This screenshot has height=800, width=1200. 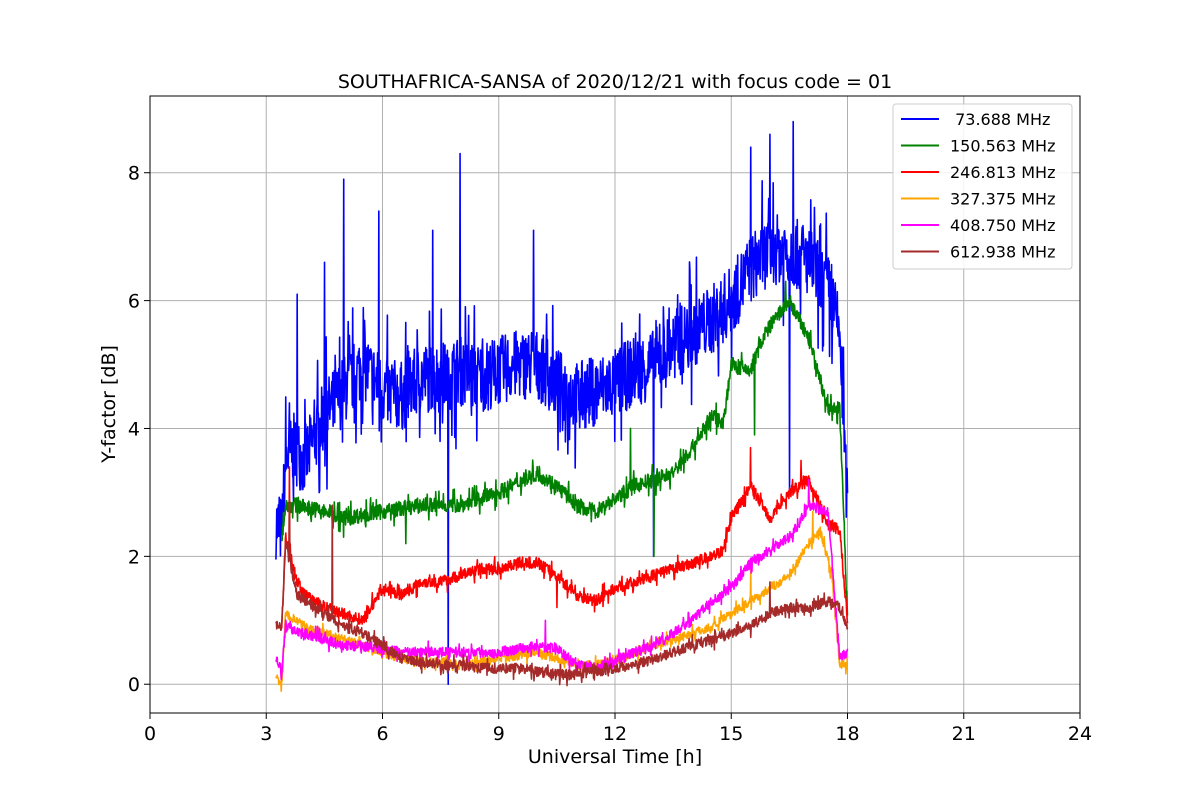 I want to click on y-axis-title: Y-factor [dB], so click(x=109, y=404).